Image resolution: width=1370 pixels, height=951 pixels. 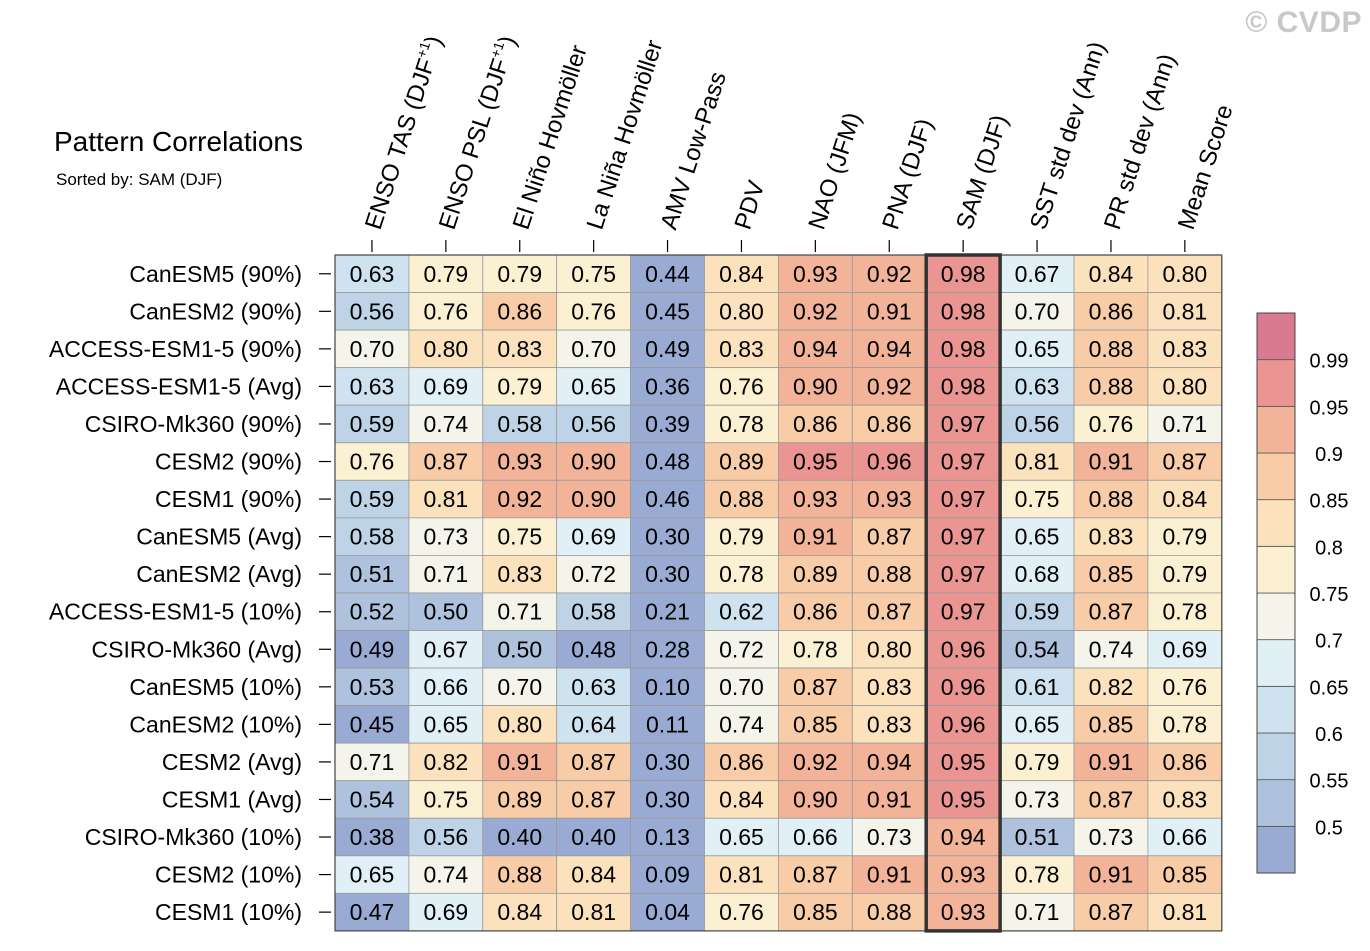 What do you see at coordinates (741, 724) in the screenshot?
I see `cell-value: 0.74` at bounding box center [741, 724].